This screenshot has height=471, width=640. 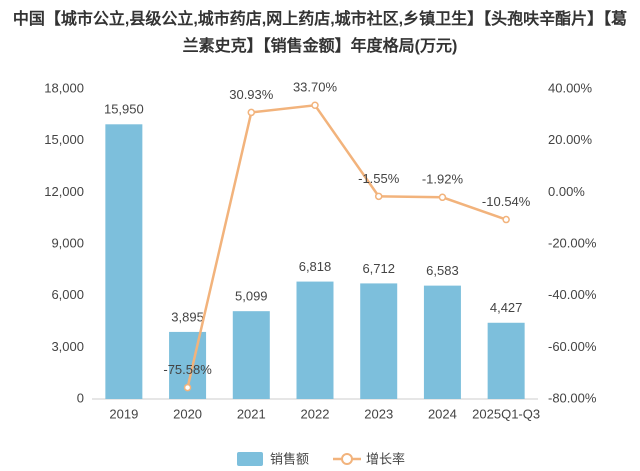 I want to click on x-tick-label: 2019, so click(x=123, y=413).